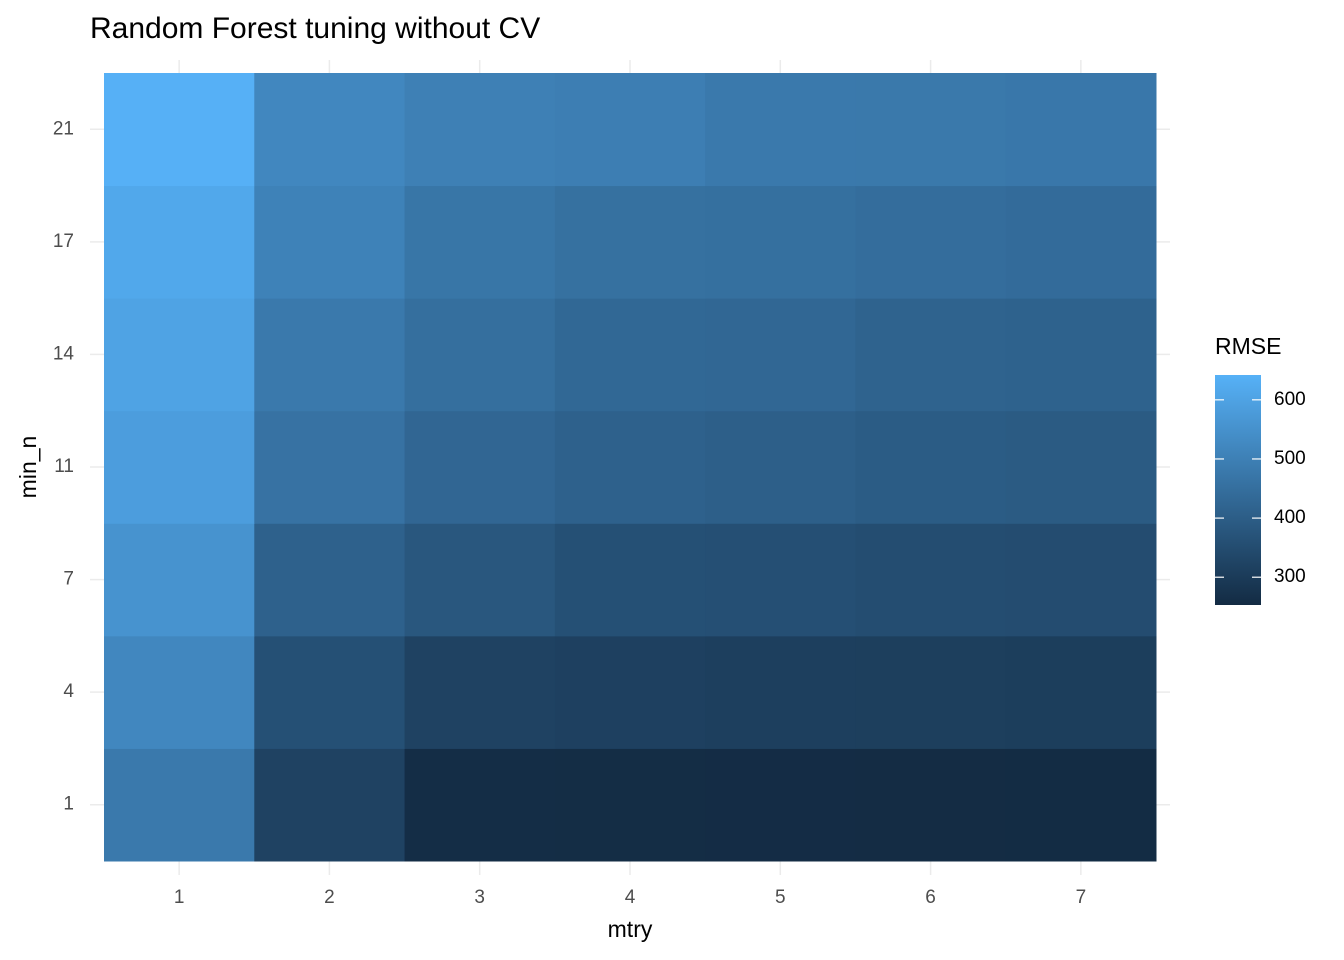  I want to click on x-tick-label: 5, so click(780, 897).